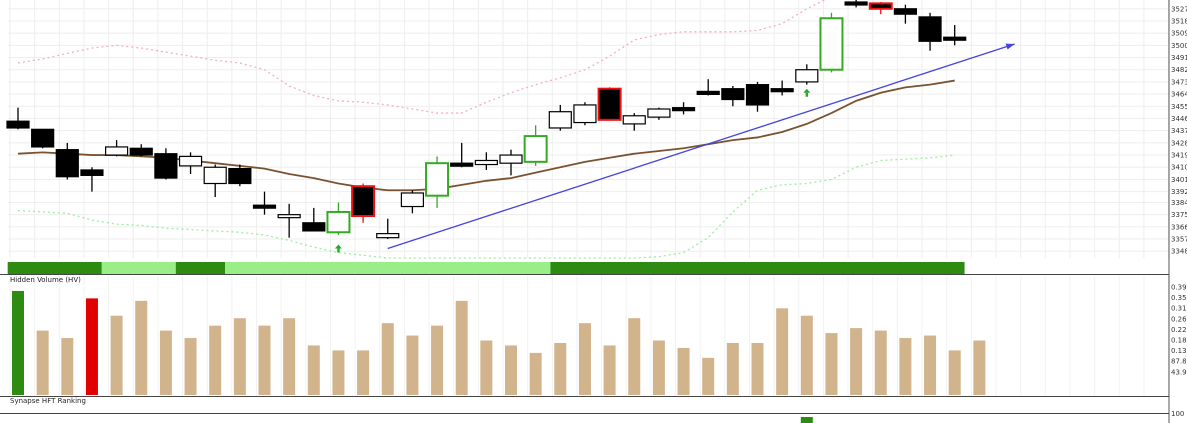 The height and width of the screenshot is (423, 1187). What do you see at coordinates (338, 246) in the screenshot?
I see `buy-arrow-icon` at bounding box center [338, 246].